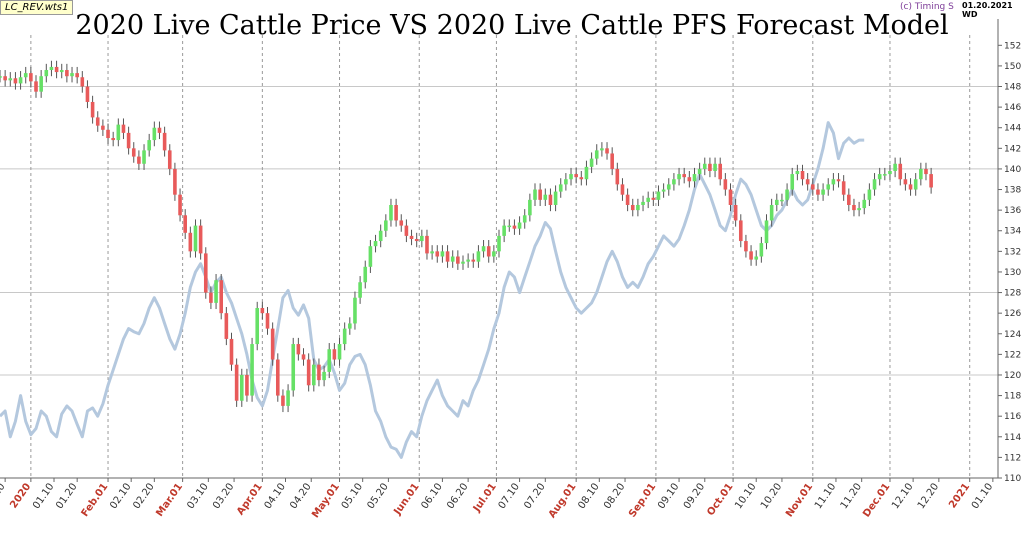 The image size is (1024, 536). What do you see at coordinates (1012, 376) in the screenshot?
I see `y-tick-label: 120` at bounding box center [1012, 376].